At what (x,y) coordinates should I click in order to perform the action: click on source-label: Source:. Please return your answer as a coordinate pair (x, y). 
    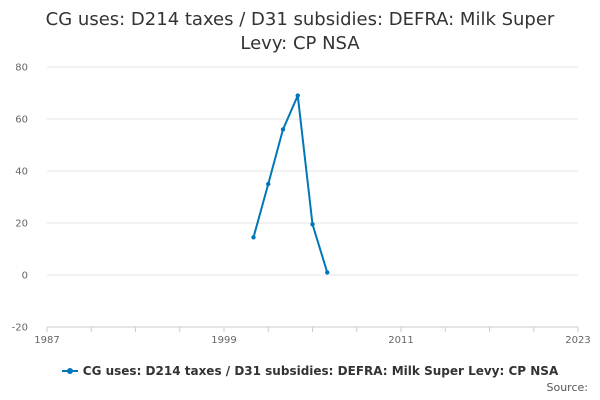
    Looking at the image, I should click on (567, 387).